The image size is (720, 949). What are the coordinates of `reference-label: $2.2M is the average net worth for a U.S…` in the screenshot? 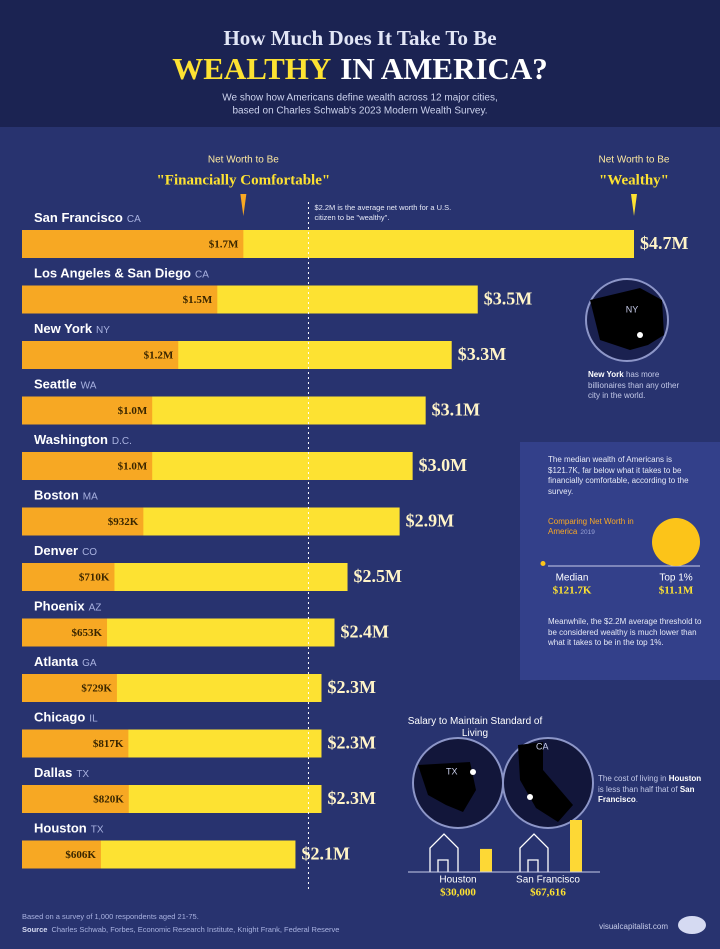 It's located at (383, 212).